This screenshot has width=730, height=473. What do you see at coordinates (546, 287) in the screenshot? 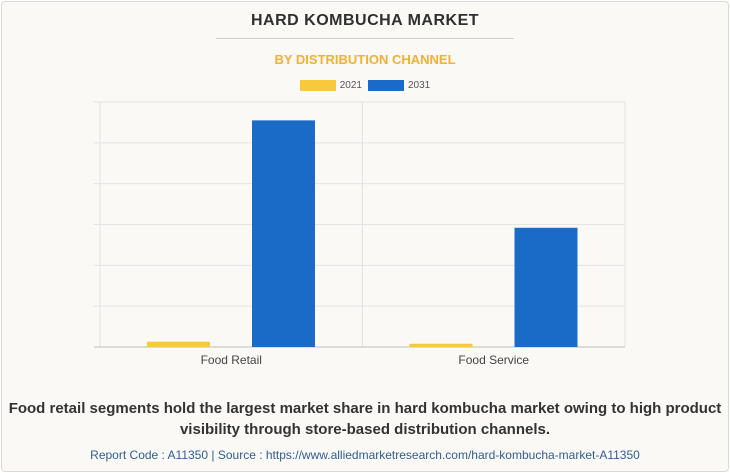
I see `bar-2031-food-service` at bounding box center [546, 287].